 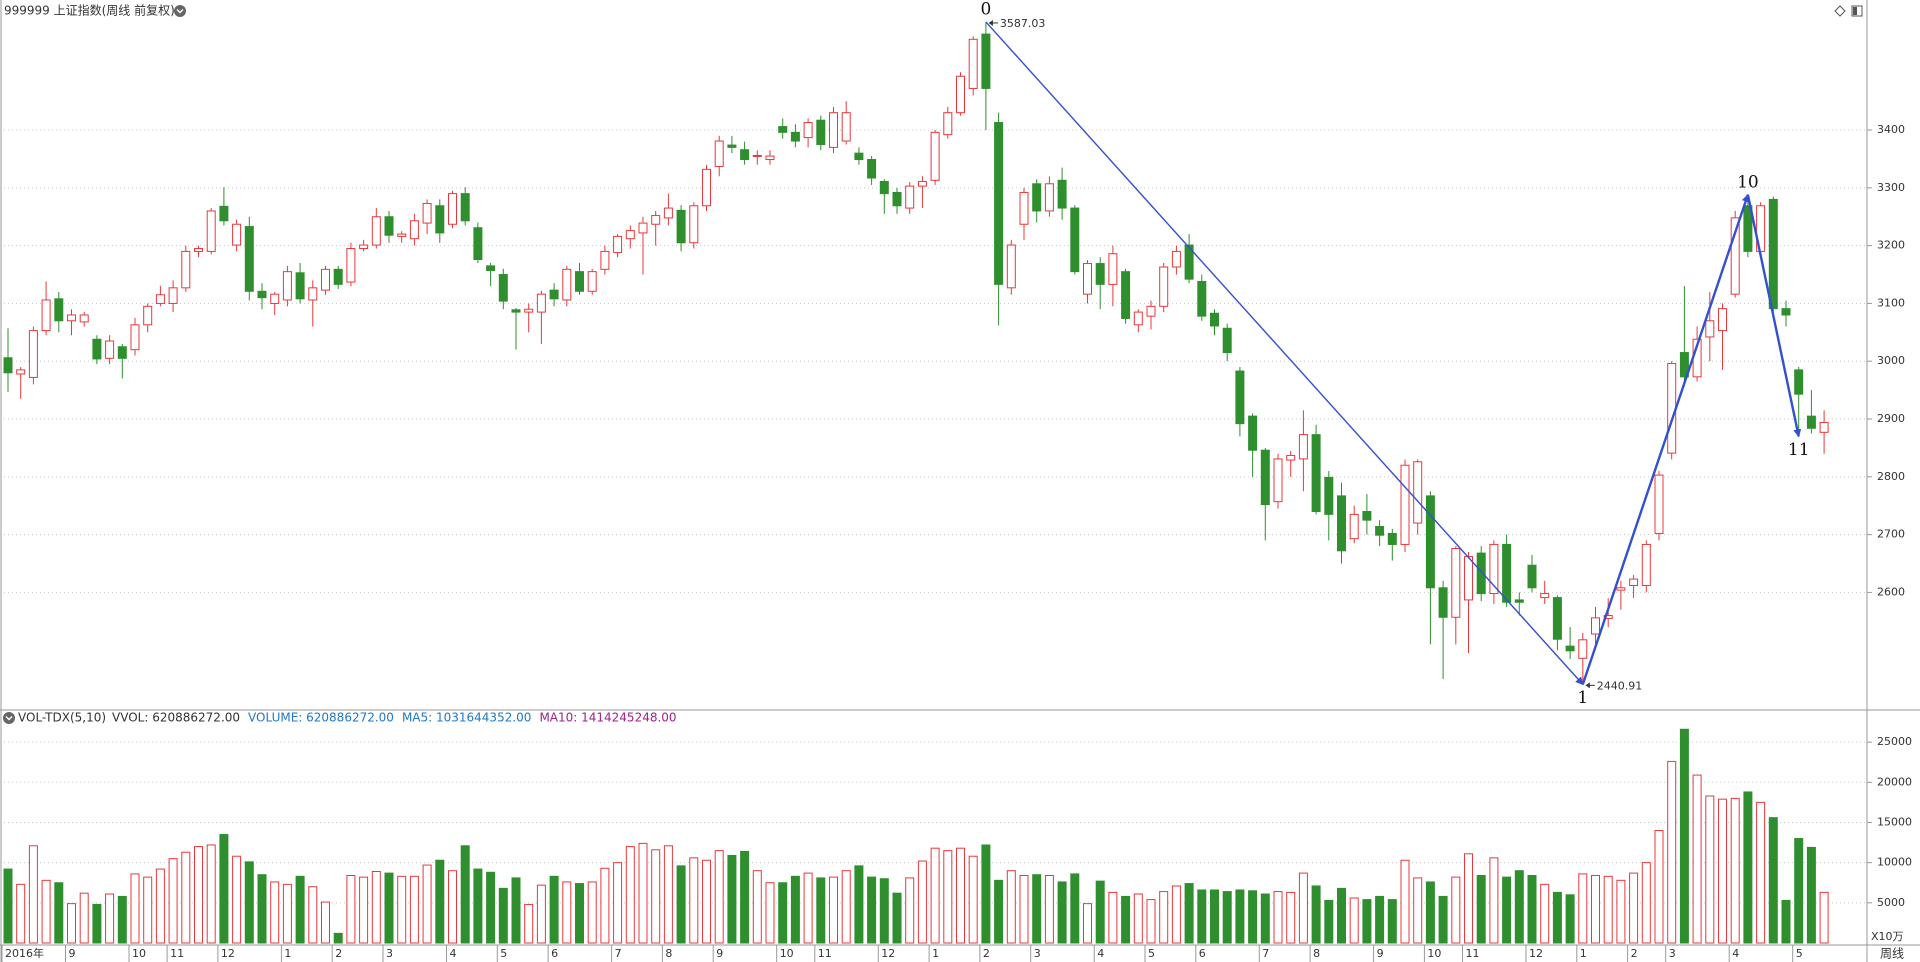 I want to click on vol-menu-icon, so click(x=9, y=718).